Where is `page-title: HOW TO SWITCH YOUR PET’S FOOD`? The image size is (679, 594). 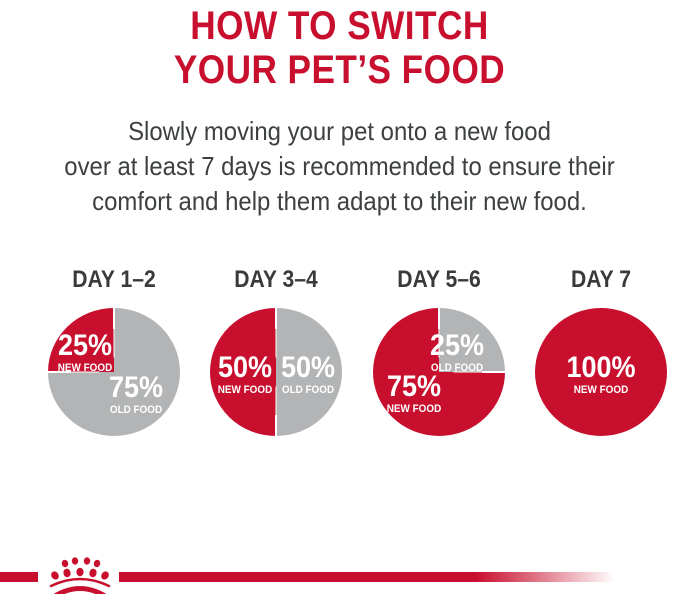 page-title: HOW TO SWITCH YOUR PET’S FOOD is located at coordinates (340, 48).